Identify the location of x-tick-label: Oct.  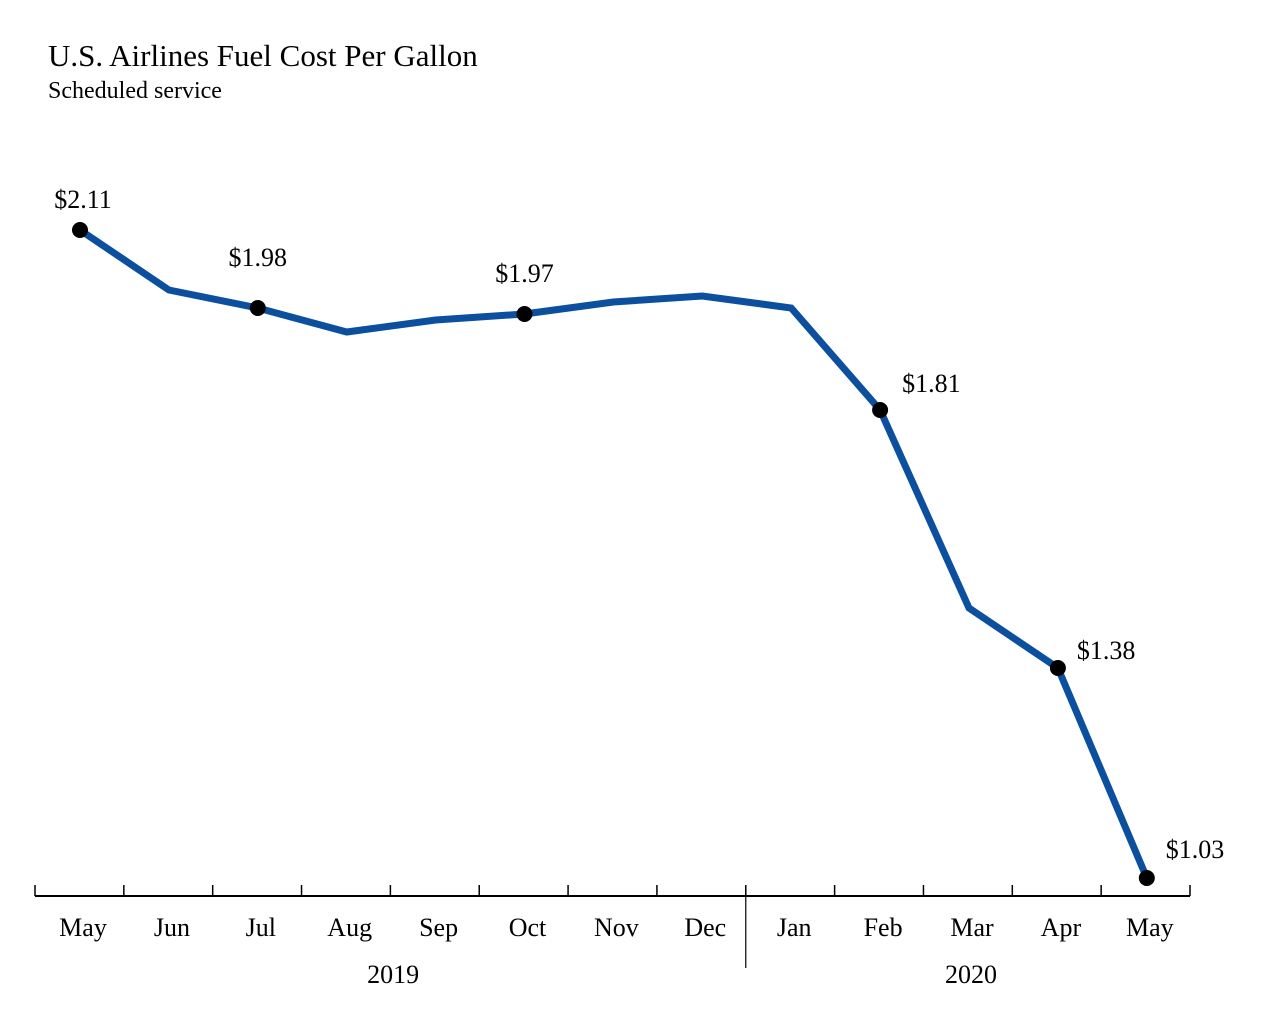
(528, 927).